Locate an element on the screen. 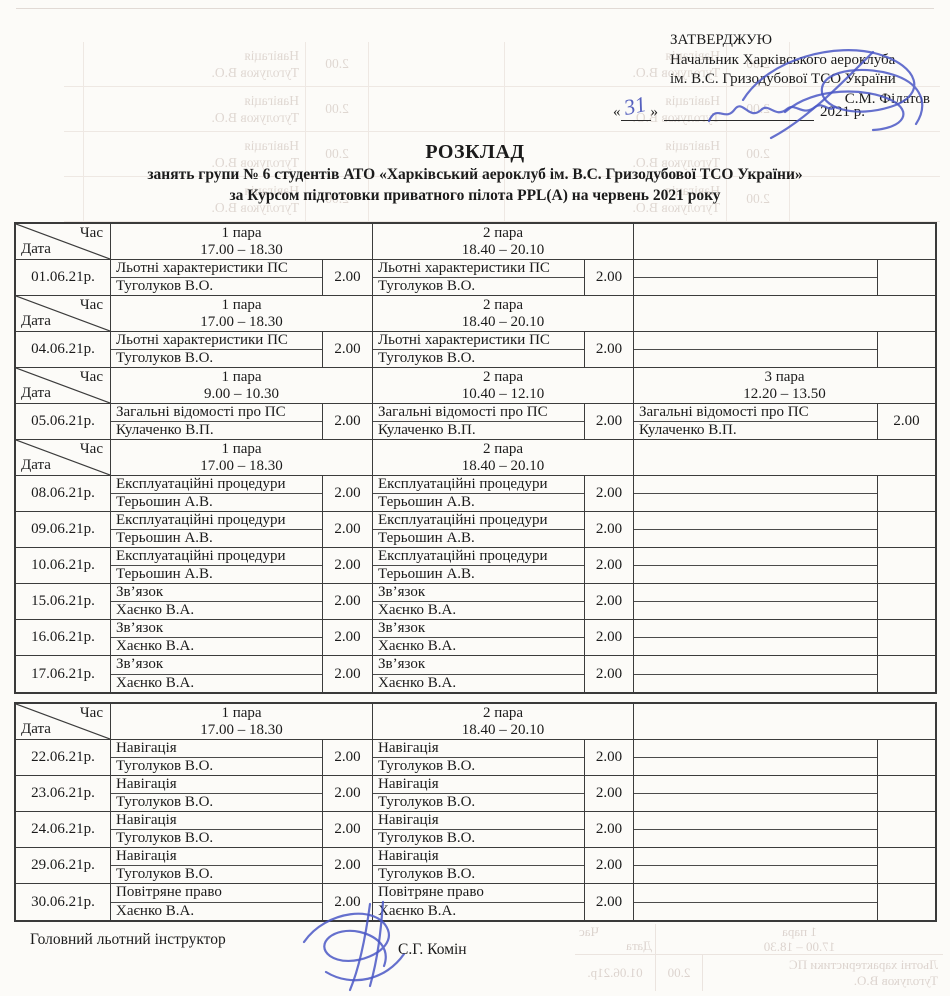 Image resolution: width=950 pixels, height=996 pixels. bleed-hours: 2.00 is located at coordinates (337, 109).